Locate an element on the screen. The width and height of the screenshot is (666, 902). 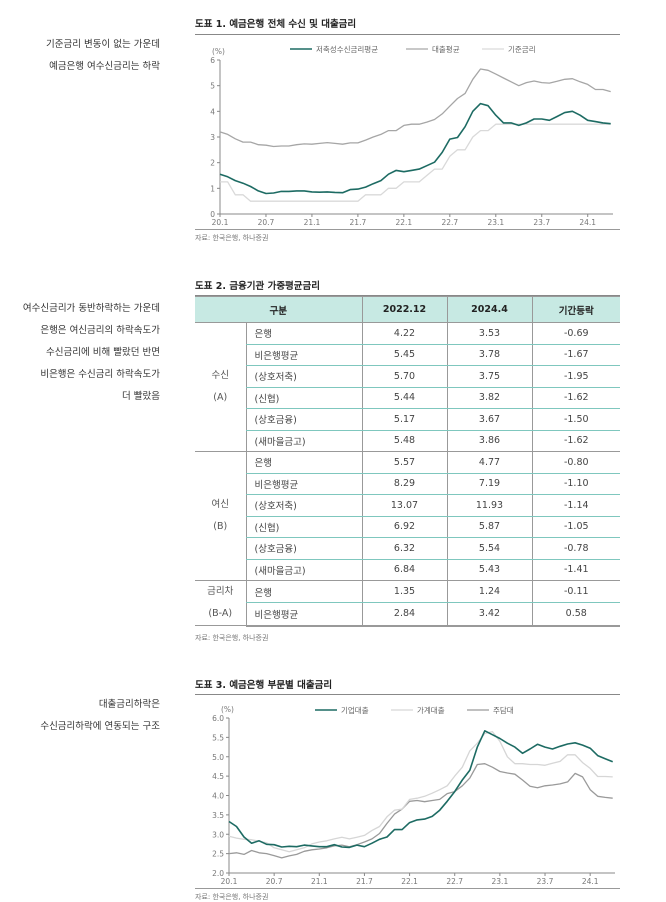
side-note-line: 여수신금리가 동반하락하는 가운데 is located at coordinates (91, 308).